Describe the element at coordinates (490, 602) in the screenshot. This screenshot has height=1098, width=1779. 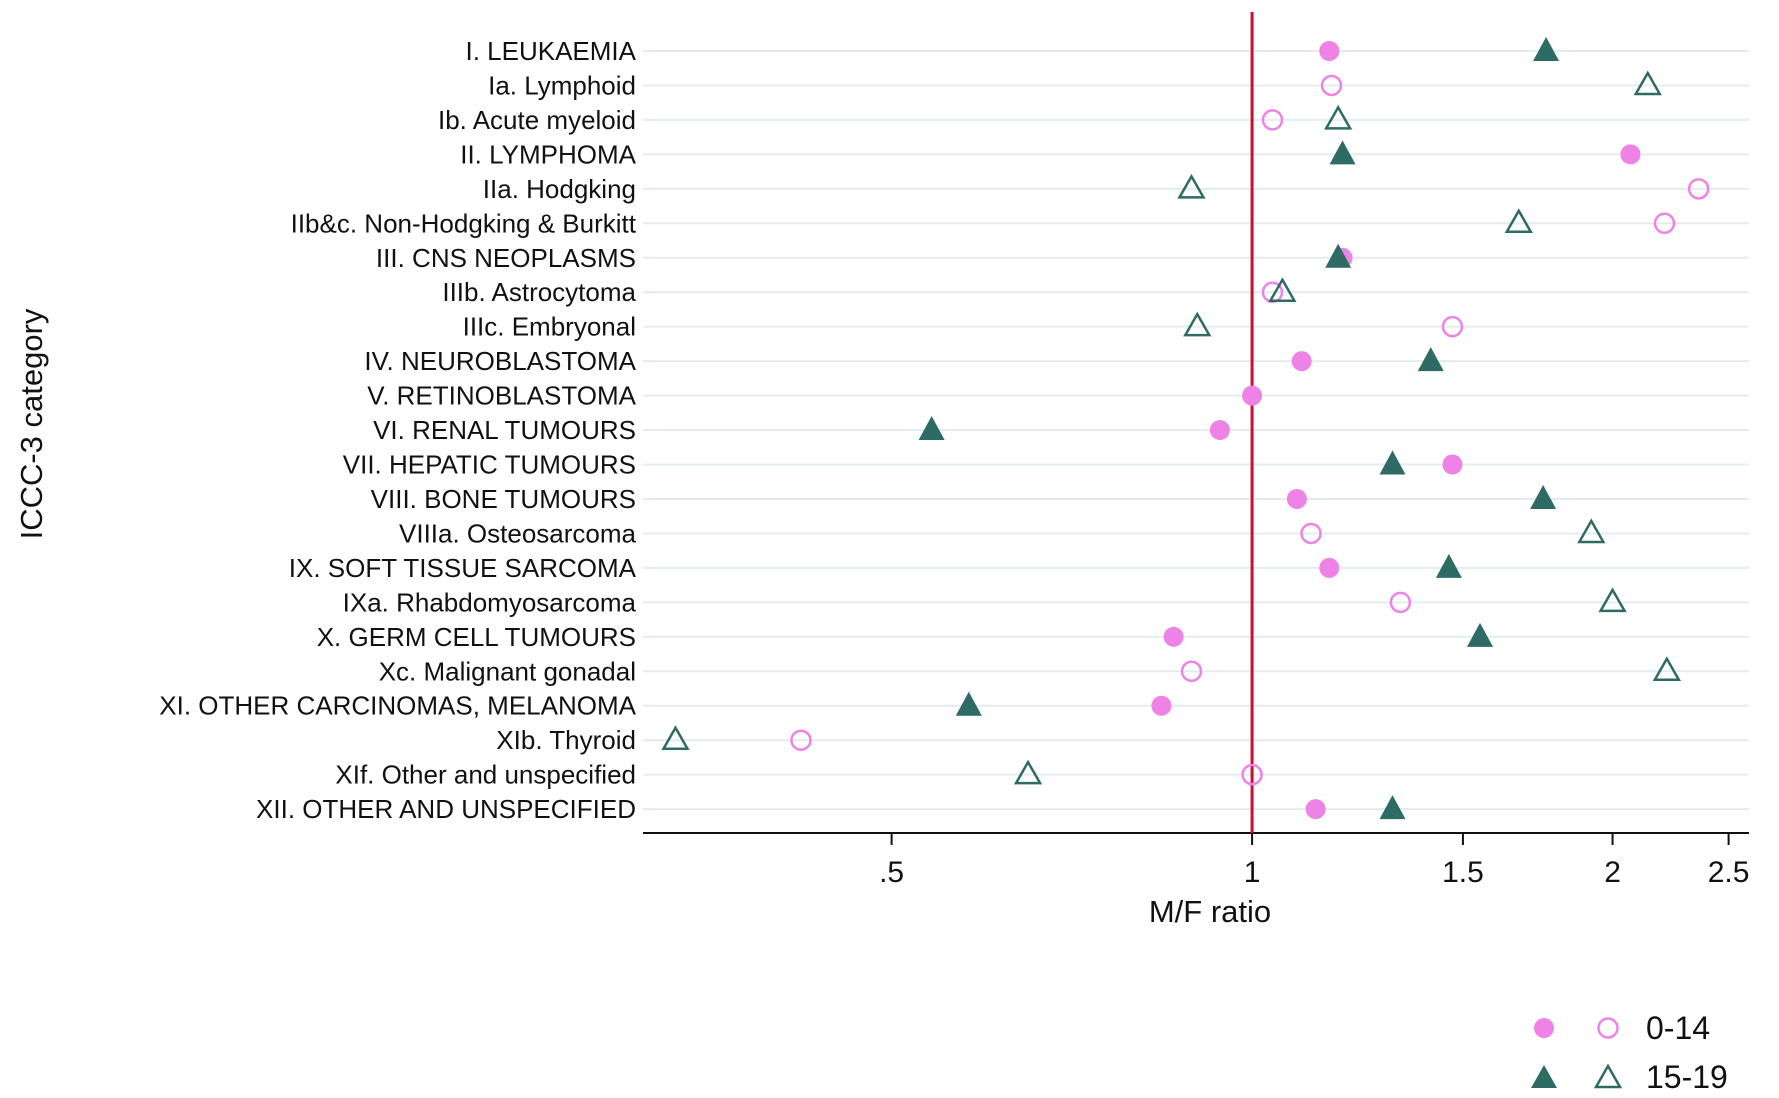
I see `category-label: IXa. Rhabdomyosarcoma` at that location.